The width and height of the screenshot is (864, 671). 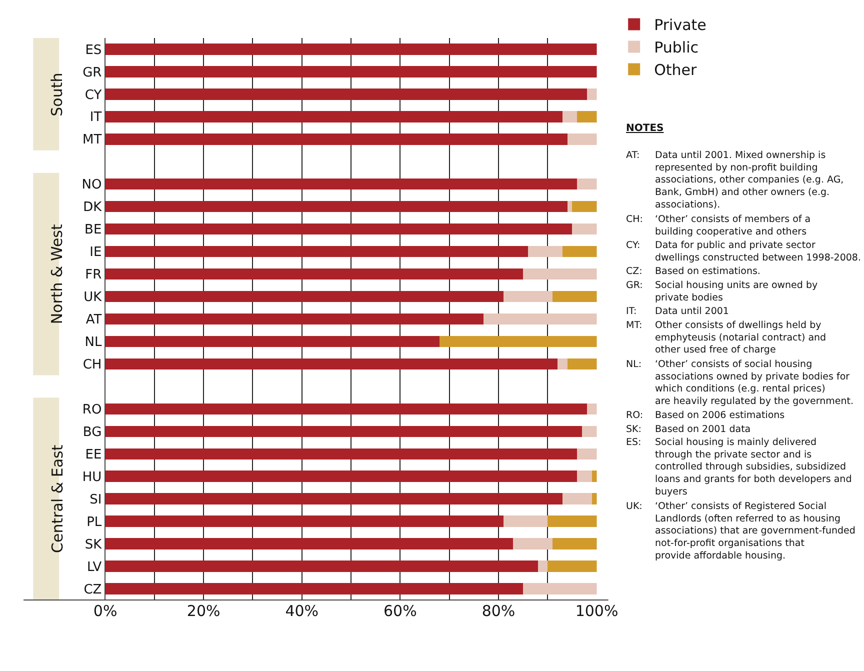 What do you see at coordinates (302, 611) in the screenshot?
I see `x-tick-label: 40%` at bounding box center [302, 611].